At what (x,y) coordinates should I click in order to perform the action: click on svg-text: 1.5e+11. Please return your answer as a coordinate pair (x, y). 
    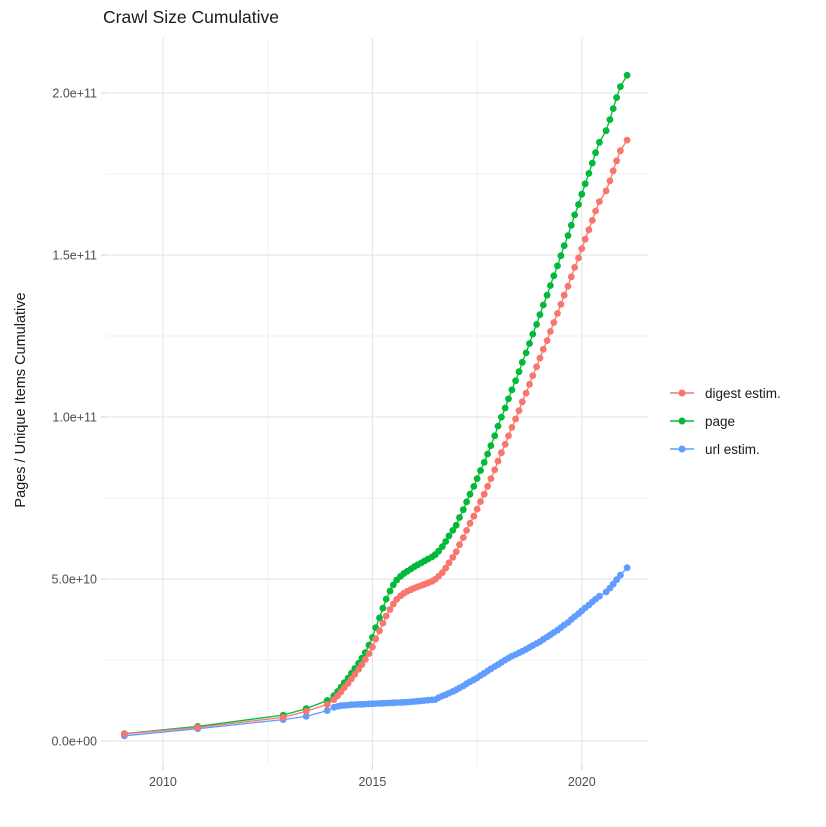
    Looking at the image, I should click on (74, 256).